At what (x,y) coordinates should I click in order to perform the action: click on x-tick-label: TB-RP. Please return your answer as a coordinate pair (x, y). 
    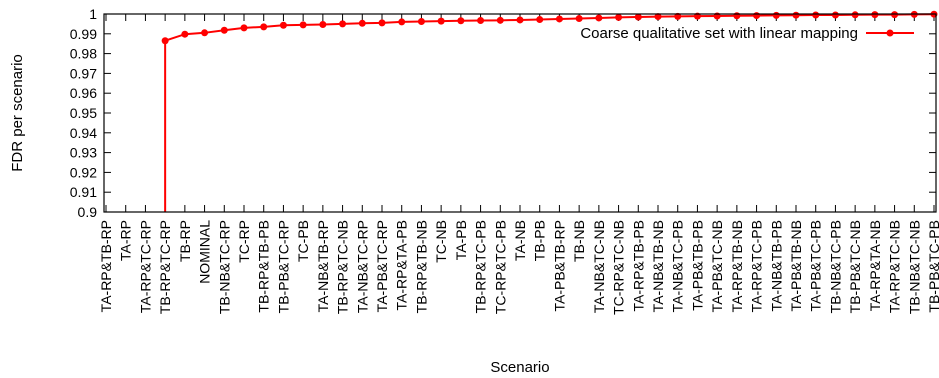
    Looking at the image, I should click on (185, 241).